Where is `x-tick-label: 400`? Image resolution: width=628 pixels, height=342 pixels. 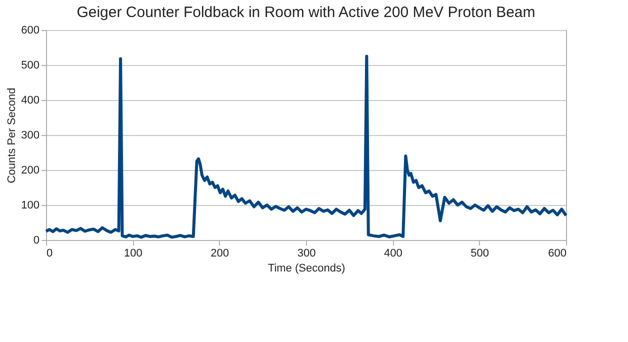
x-tick-label: 400 is located at coordinates (393, 254).